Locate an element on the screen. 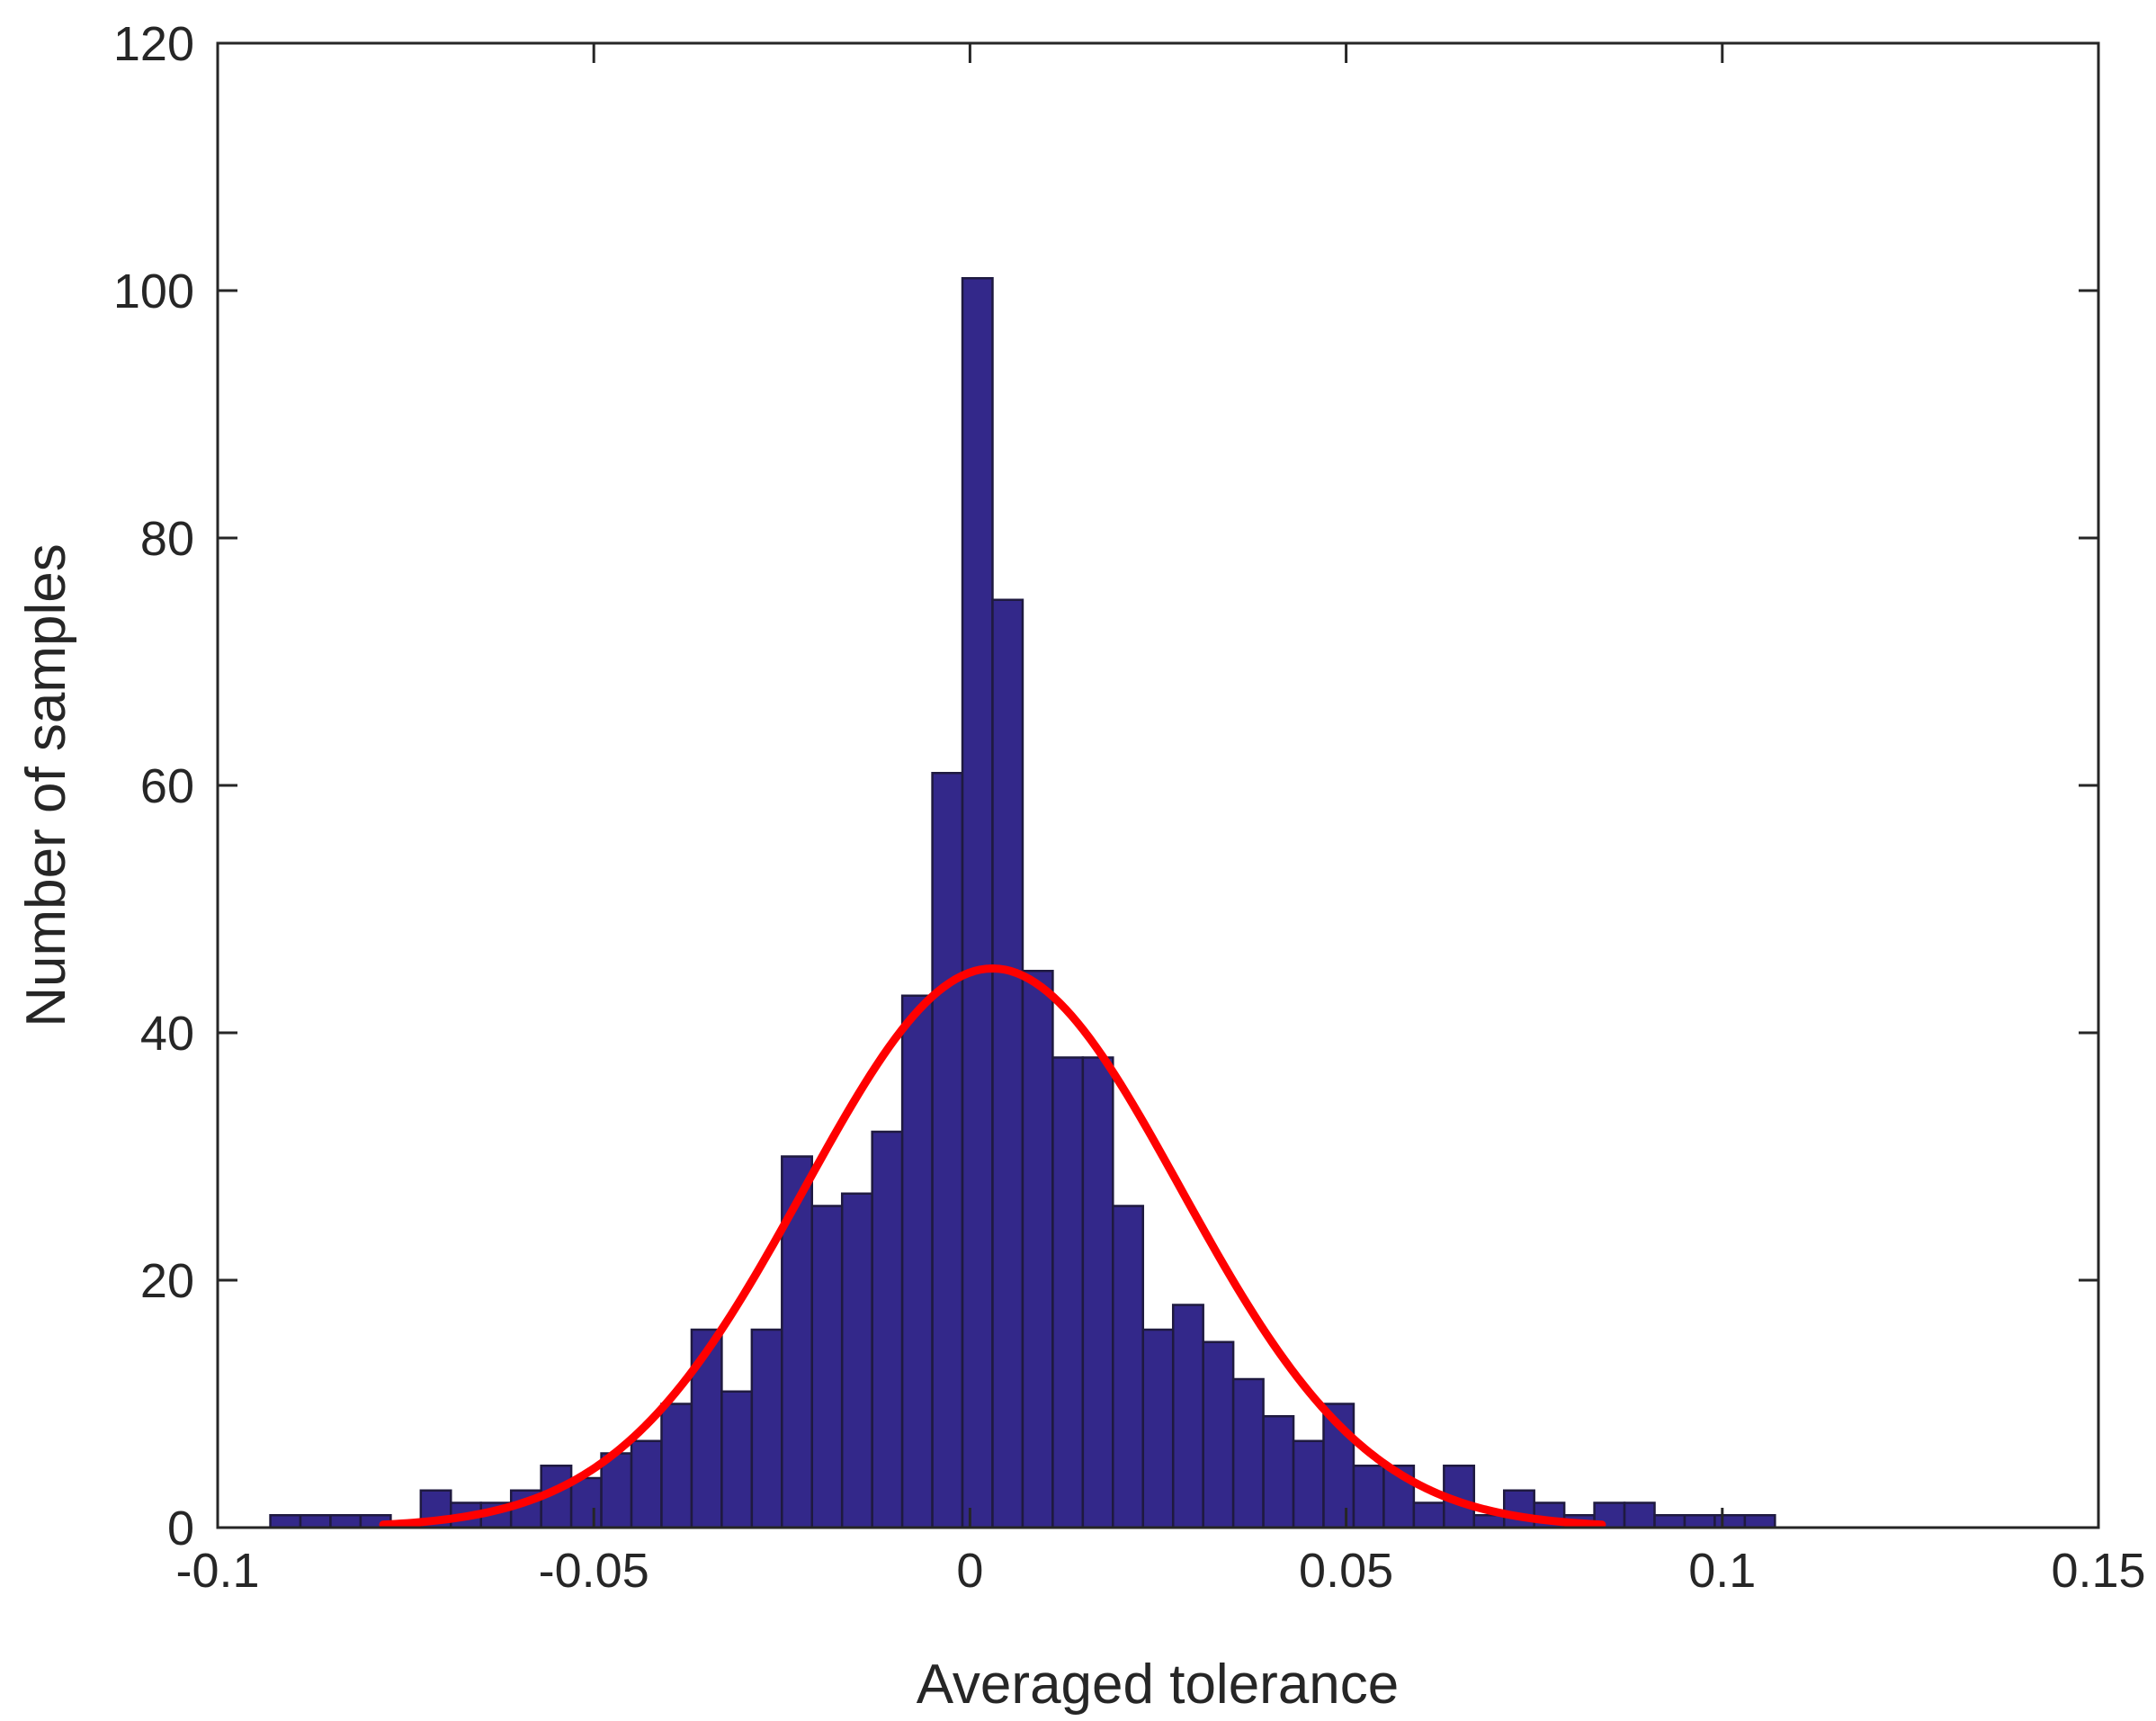 The width and height of the screenshot is (2156, 1721). y-axis-label: Number of samples is located at coordinates (46, 785).